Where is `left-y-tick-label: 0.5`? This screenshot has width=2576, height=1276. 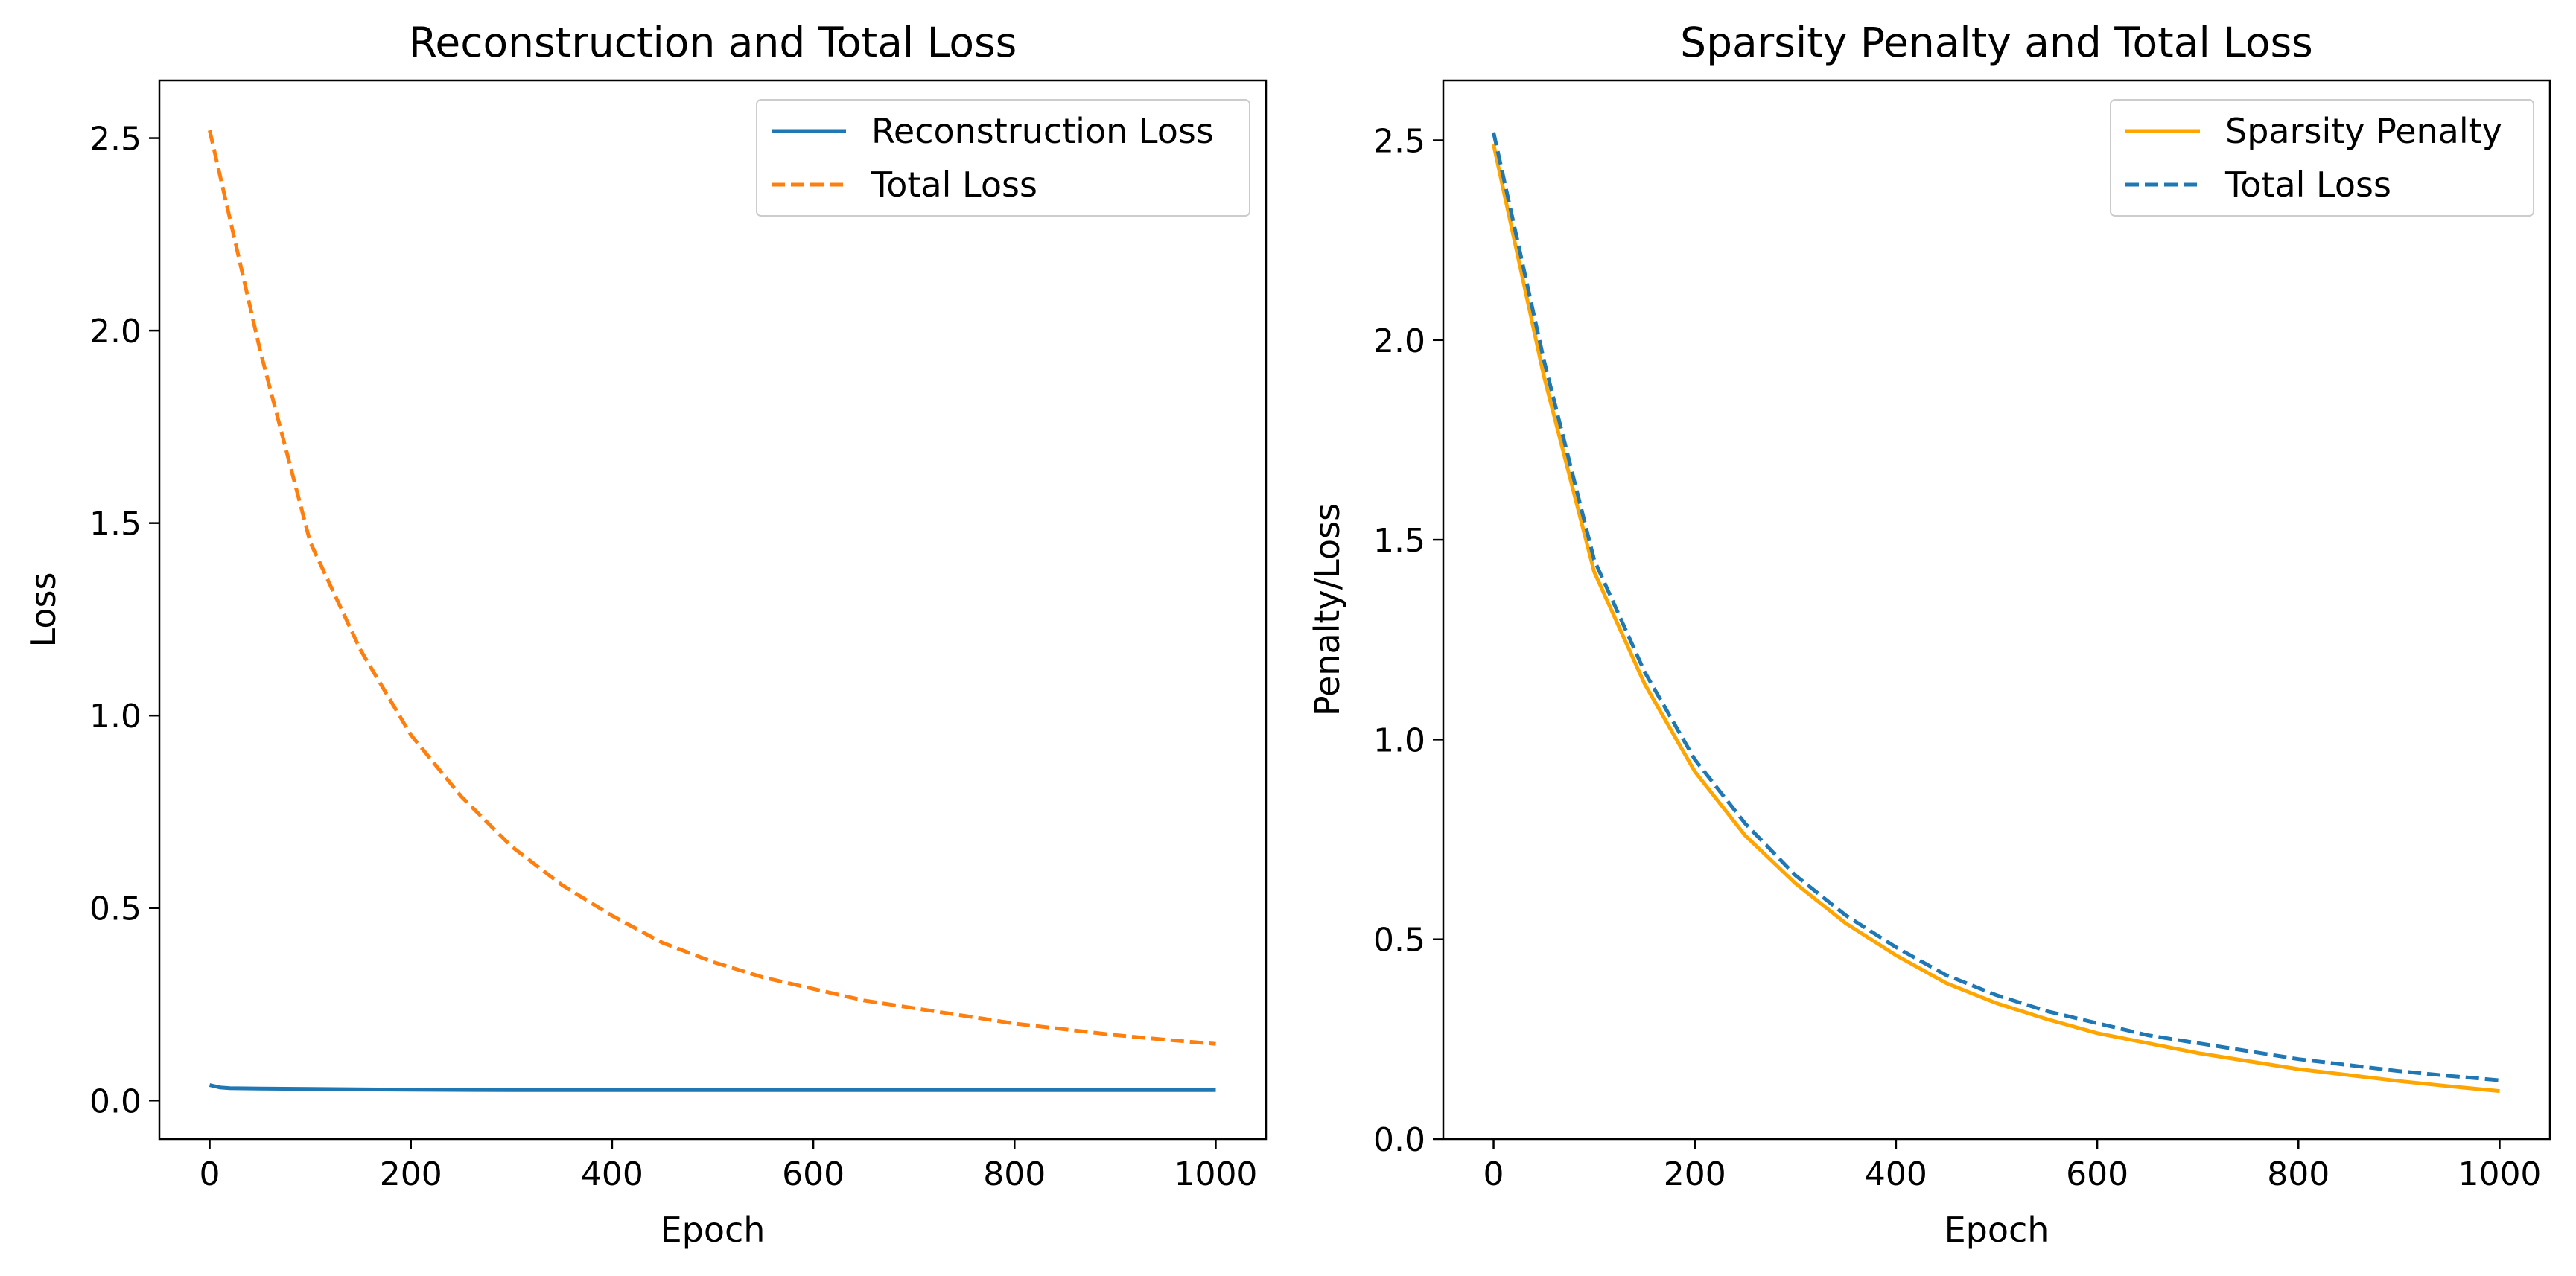 left-y-tick-label: 0.5 is located at coordinates (115, 909).